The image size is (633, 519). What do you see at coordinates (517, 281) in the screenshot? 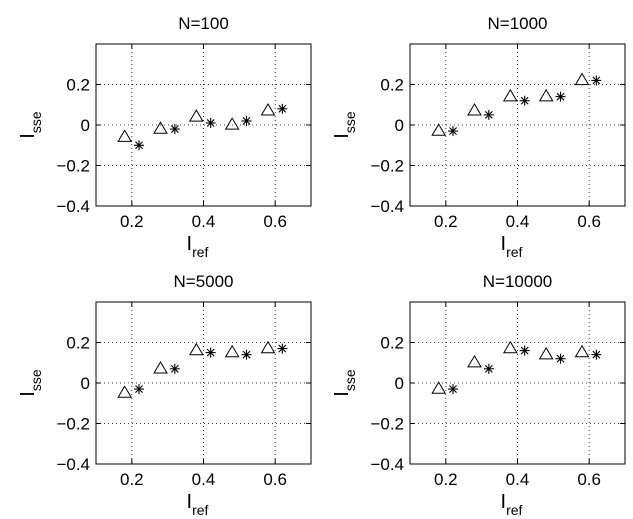
I see `panel-title: N=10000` at bounding box center [517, 281].